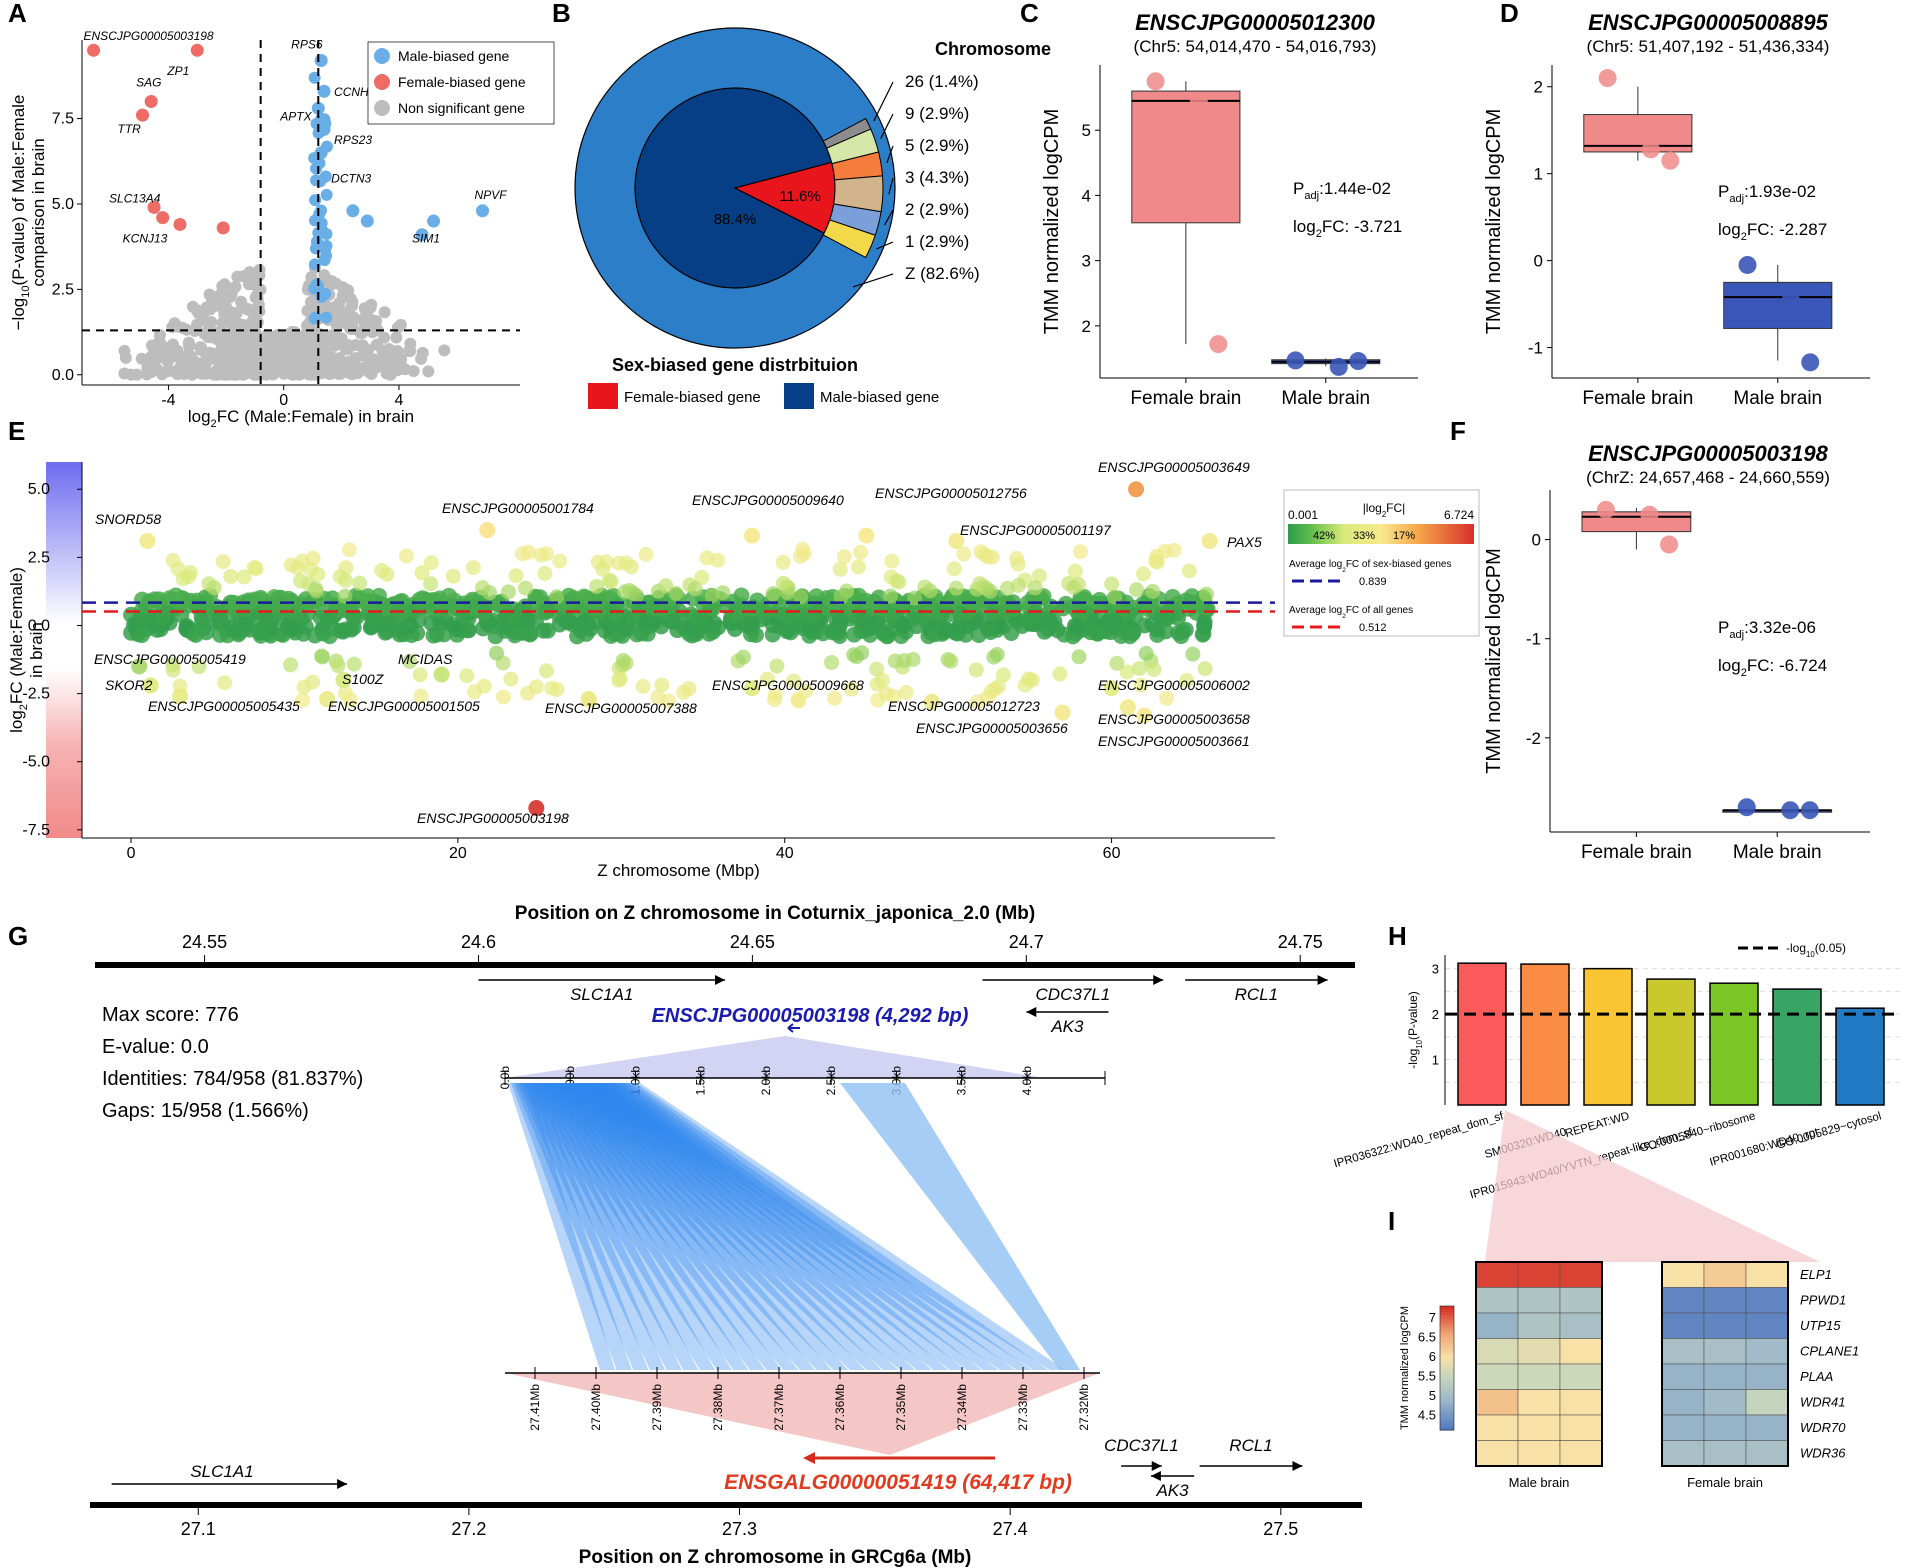 Image resolution: width=1907 pixels, height=1568 pixels. I want to click on labeled-point, so click(197, 50).